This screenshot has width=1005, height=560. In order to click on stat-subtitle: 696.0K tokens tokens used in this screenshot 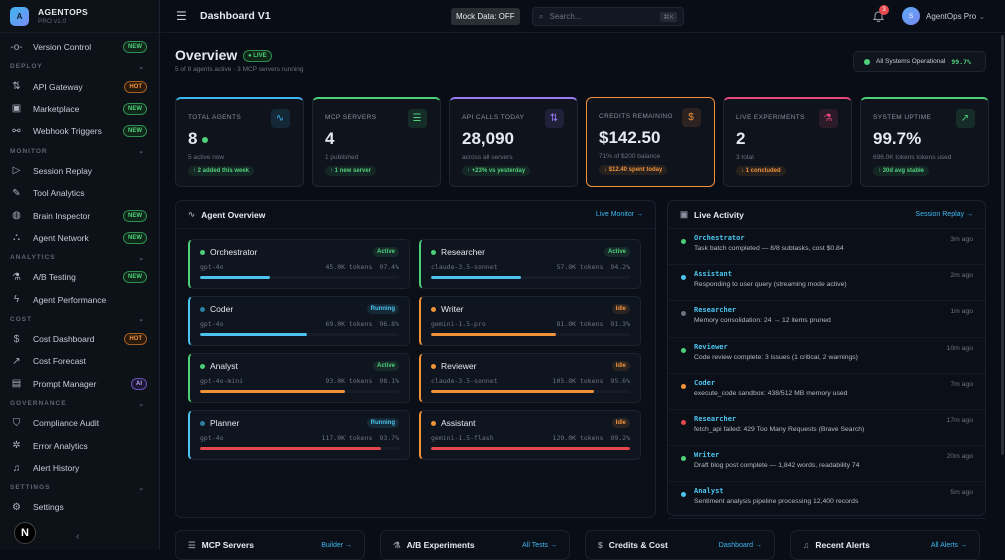, I will do `click(912, 157)`.